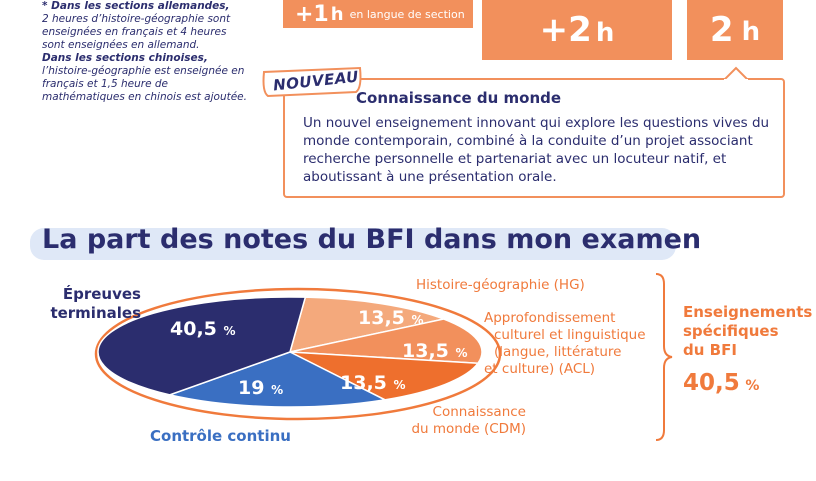  I want to click on slice-unit-acl: %, so click(461, 353).